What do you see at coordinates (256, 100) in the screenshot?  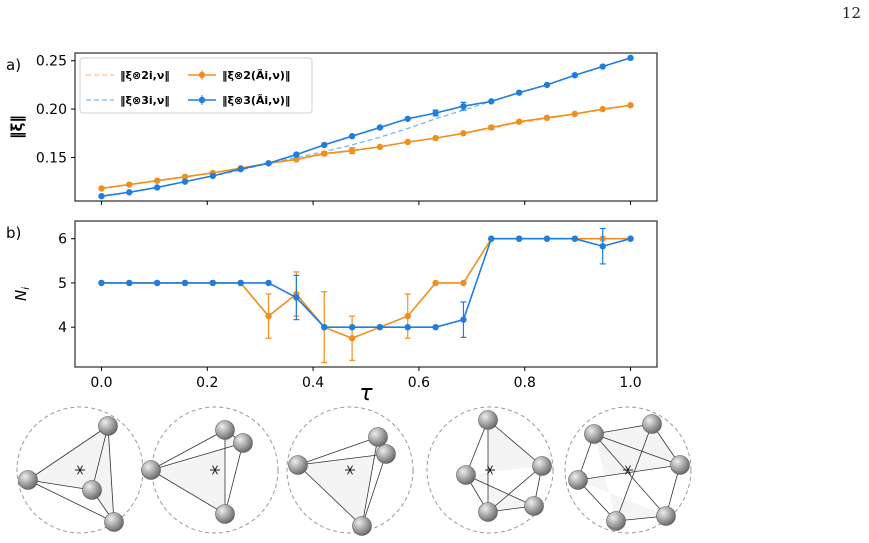 I see `legend-label: ‖ξ⊗3(Ãi,ν)‖` at bounding box center [256, 100].